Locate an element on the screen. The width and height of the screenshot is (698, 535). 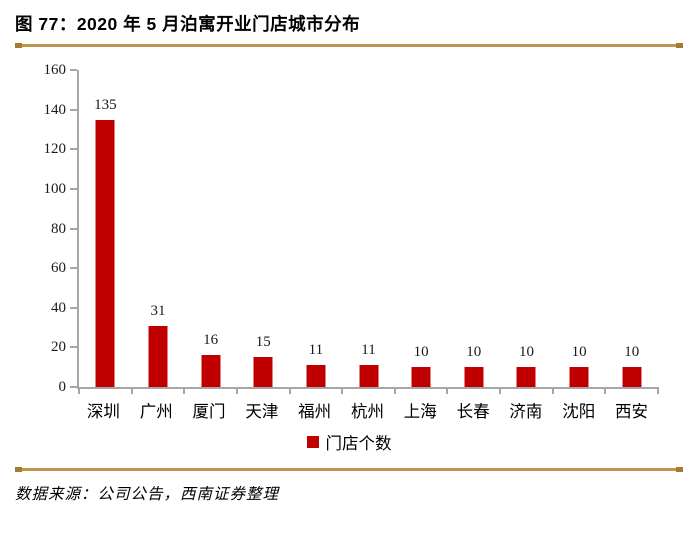
bar-value-label: 135 is located at coordinates (105, 104).